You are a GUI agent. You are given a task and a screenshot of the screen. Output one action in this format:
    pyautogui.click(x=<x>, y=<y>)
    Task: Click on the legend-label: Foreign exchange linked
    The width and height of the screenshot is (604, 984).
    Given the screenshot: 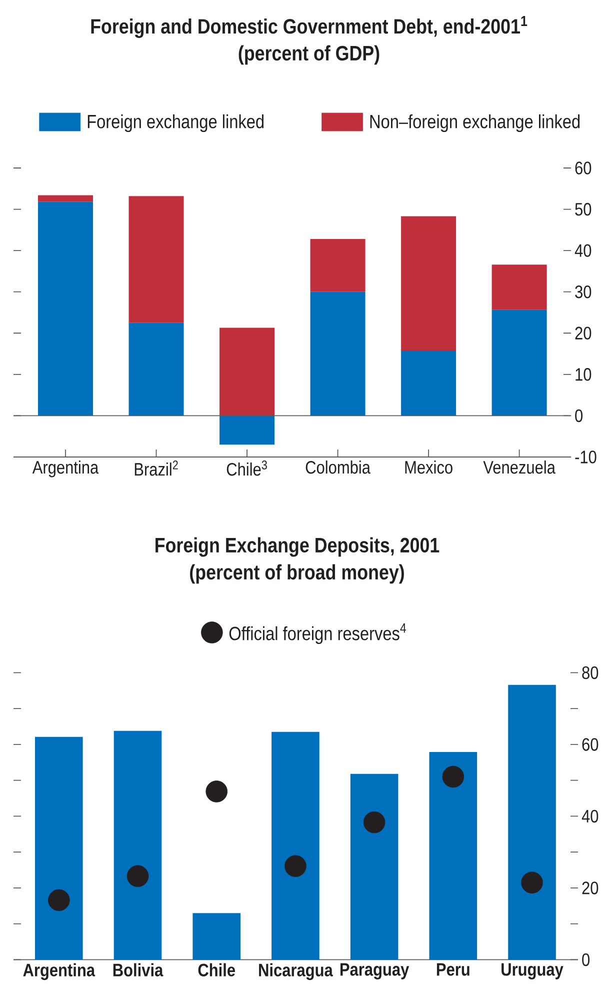 What is the action you would take?
    pyautogui.click(x=176, y=123)
    